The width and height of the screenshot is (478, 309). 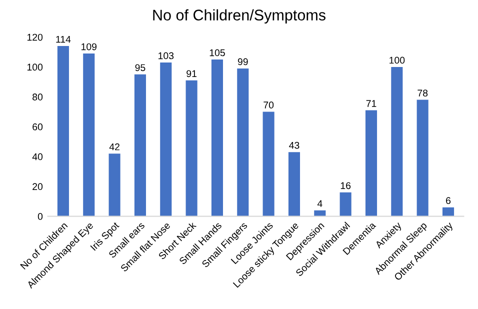 What do you see at coordinates (269, 105) in the screenshot?
I see `data-label: 70` at bounding box center [269, 105].